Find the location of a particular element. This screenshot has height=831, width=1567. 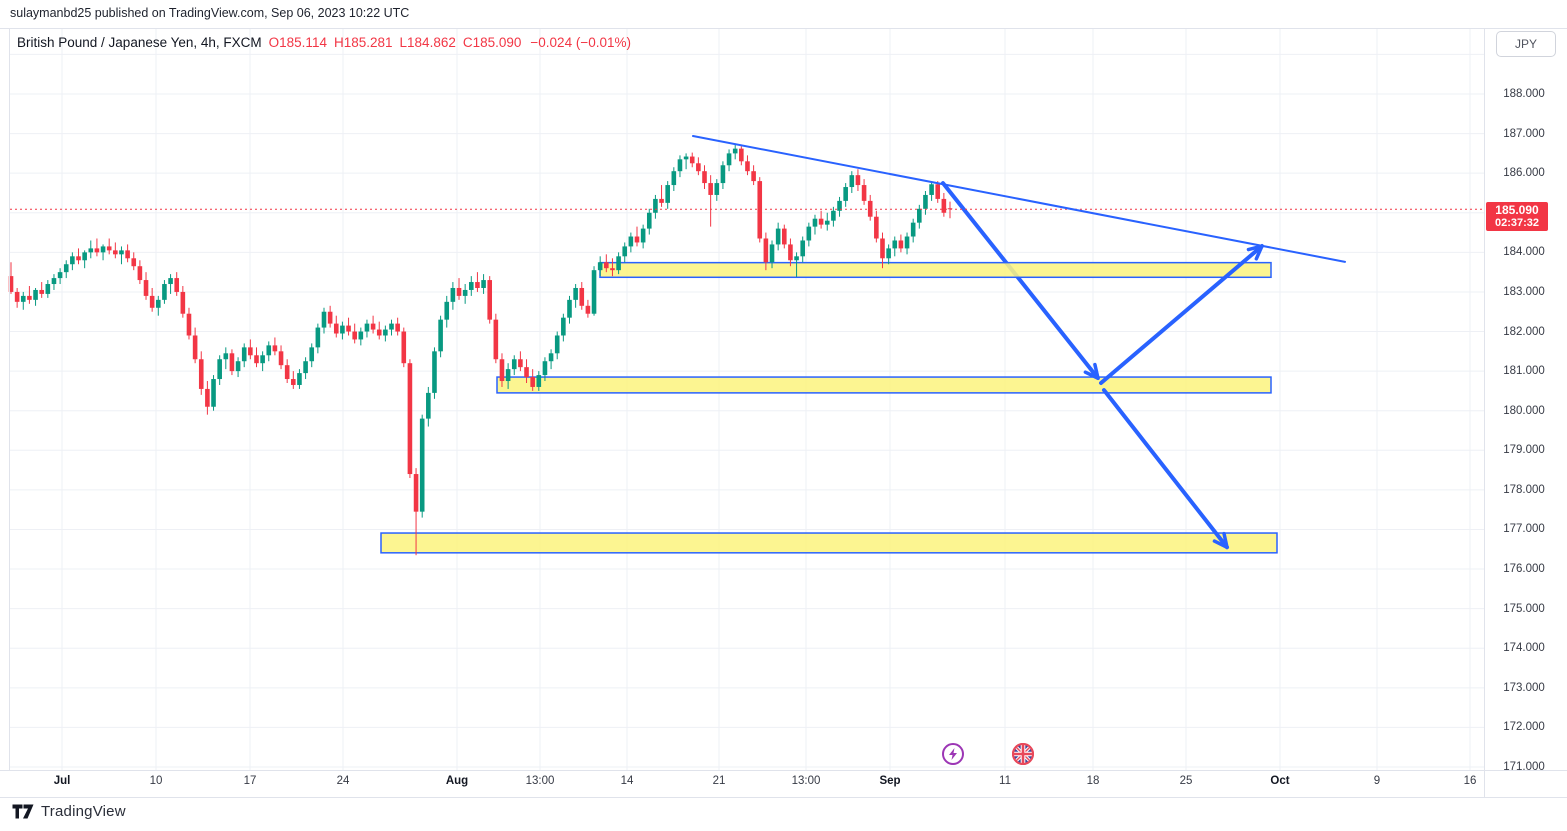

ohlc-h: H185.281 is located at coordinates (363, 42).